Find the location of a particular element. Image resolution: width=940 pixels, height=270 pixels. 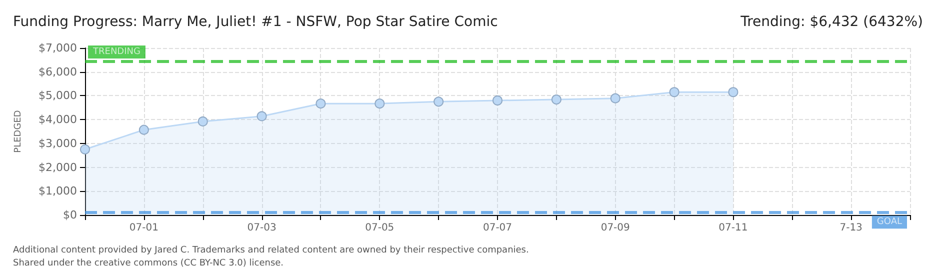

x-tick-label: 07-03 is located at coordinates (261, 228).